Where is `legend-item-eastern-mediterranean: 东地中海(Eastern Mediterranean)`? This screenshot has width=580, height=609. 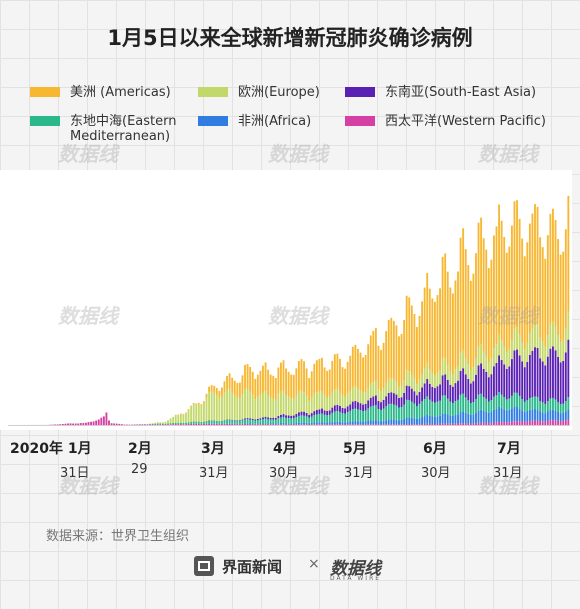 legend-item-eastern-mediterranean: 东地中海(Eastern Mediterranean) is located at coordinates (115, 130).